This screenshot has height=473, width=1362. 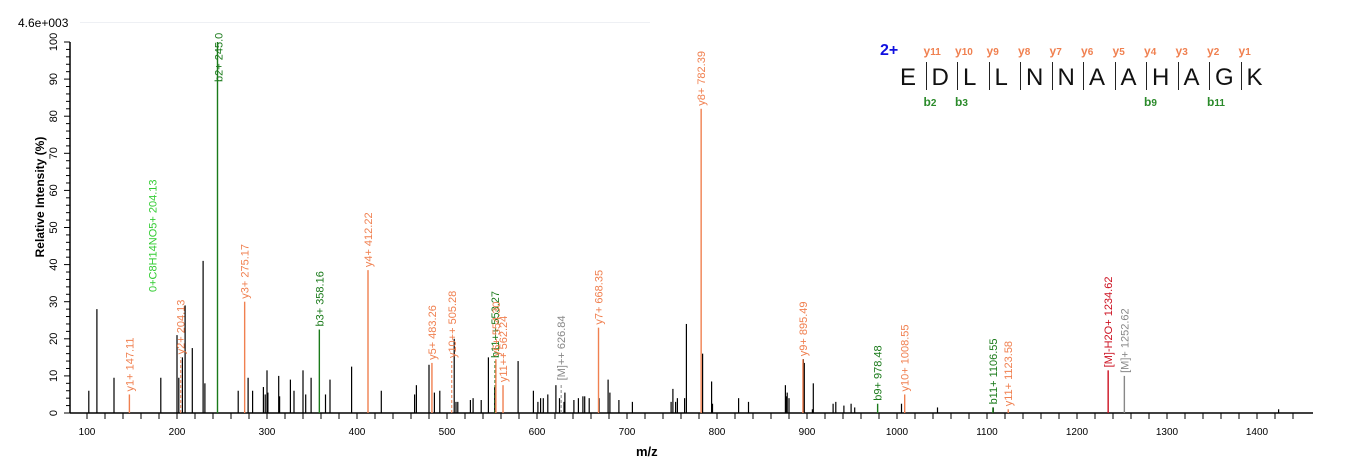 What do you see at coordinates (54, 376) in the screenshot?
I see `y-tick-label: 10` at bounding box center [54, 376].